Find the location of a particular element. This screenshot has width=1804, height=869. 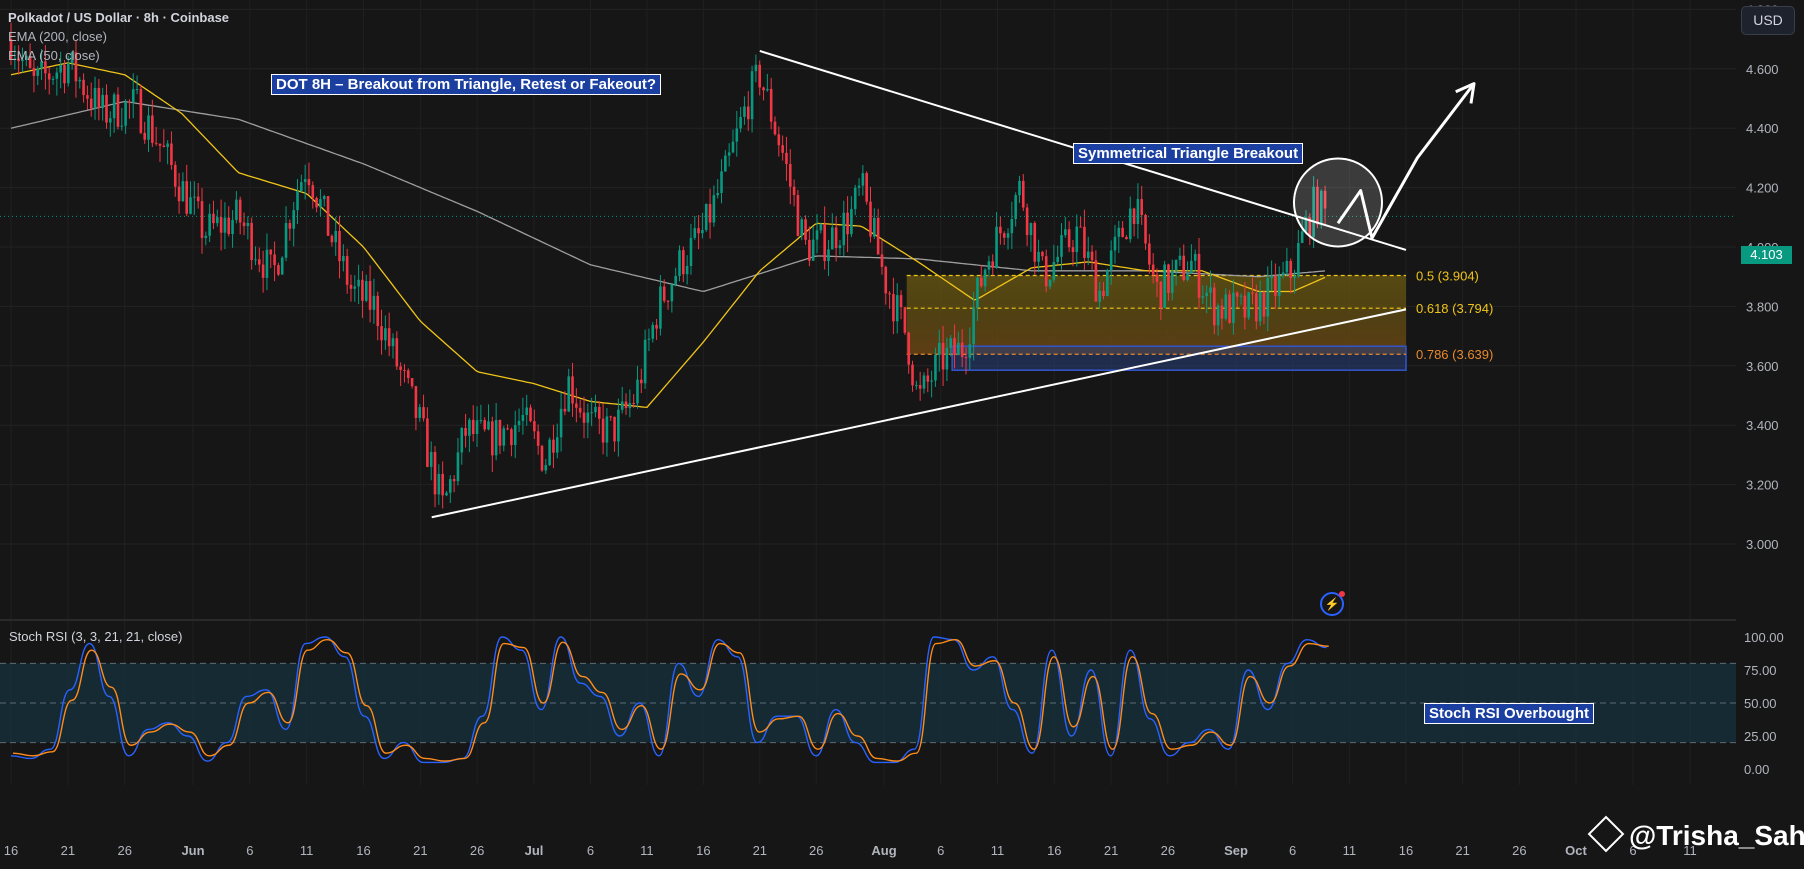

stoch-tick-label: 25.00 is located at coordinates (1760, 736).